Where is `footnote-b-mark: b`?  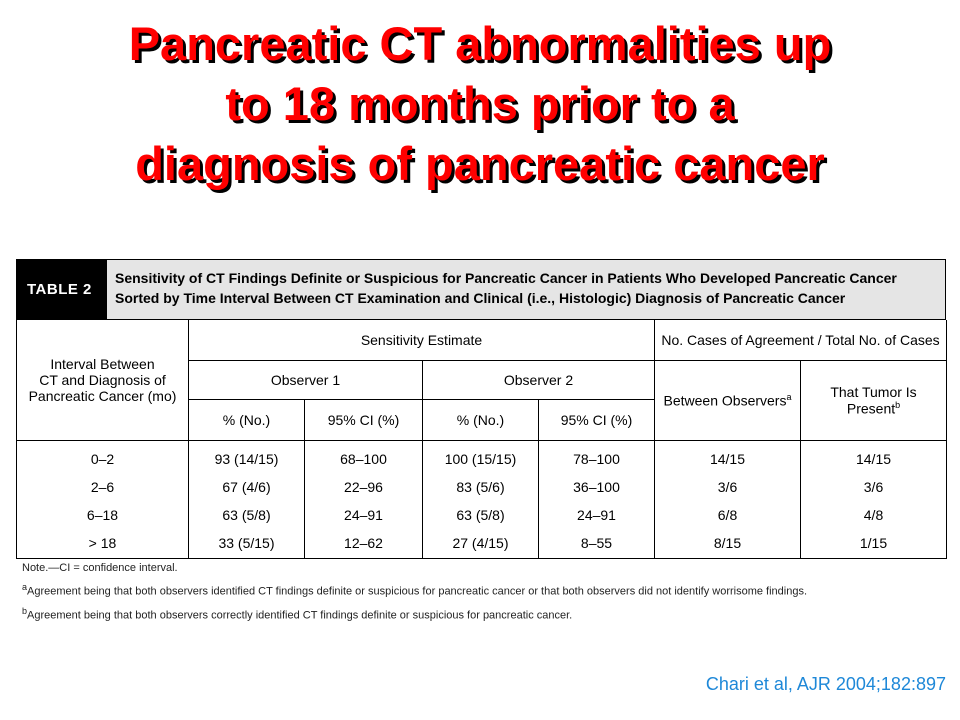 footnote-b-mark: b is located at coordinates (898, 405).